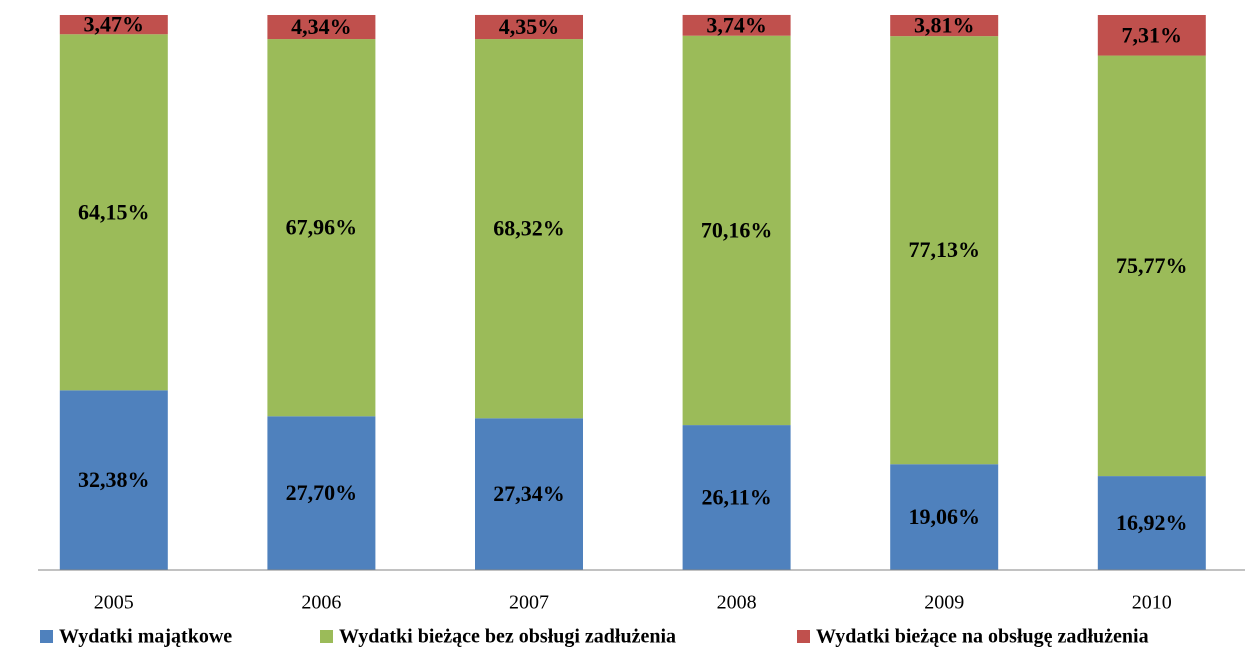  I want to click on legend-label: Wydatki bieżące bez obsługi zadłużenia, so click(507, 637).